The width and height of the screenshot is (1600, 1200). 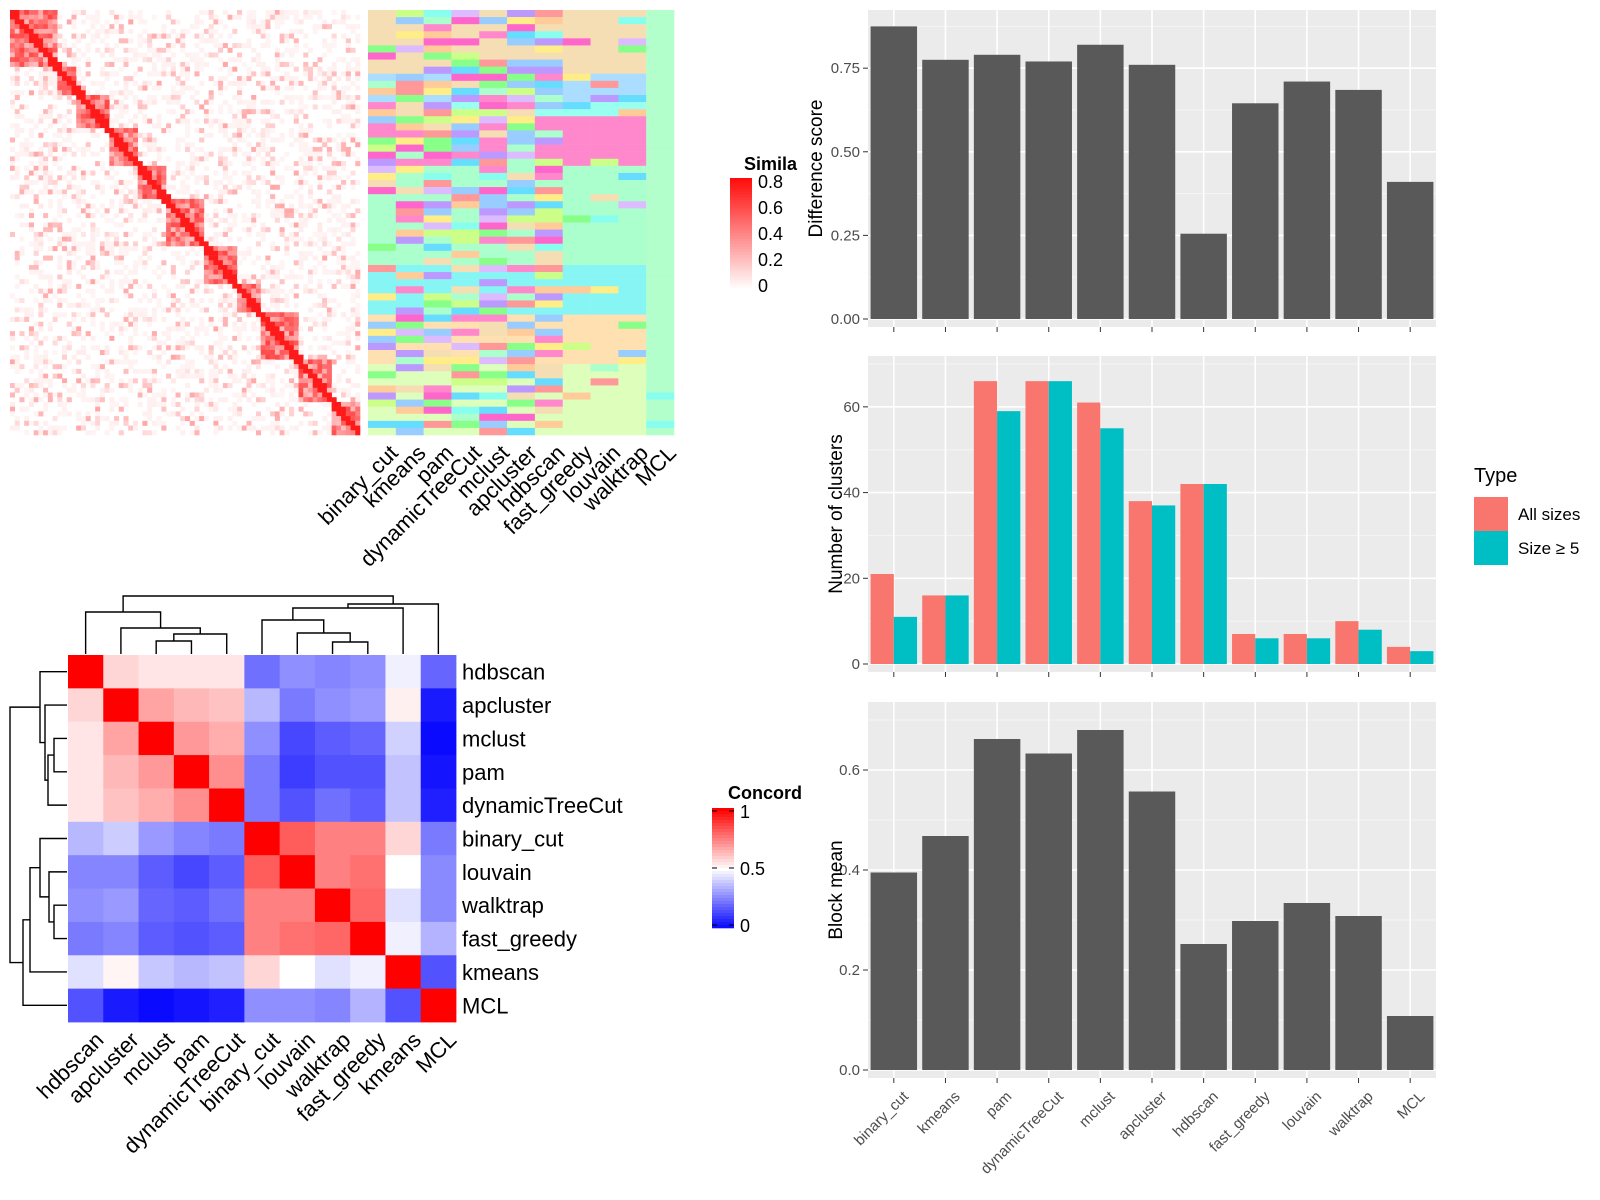 What do you see at coordinates (1495, 476) in the screenshot?
I see `type-legend-title: Type` at bounding box center [1495, 476].